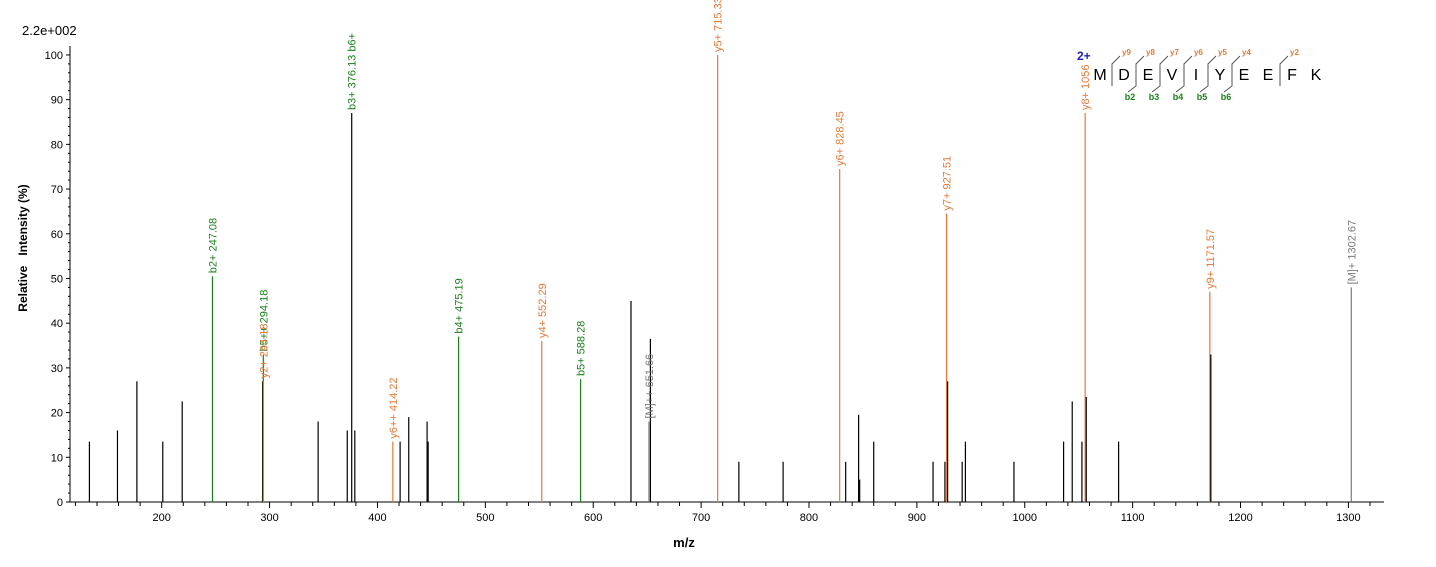  I want to click on y-axis-title: Relative Intensity (%), so click(23, 247).